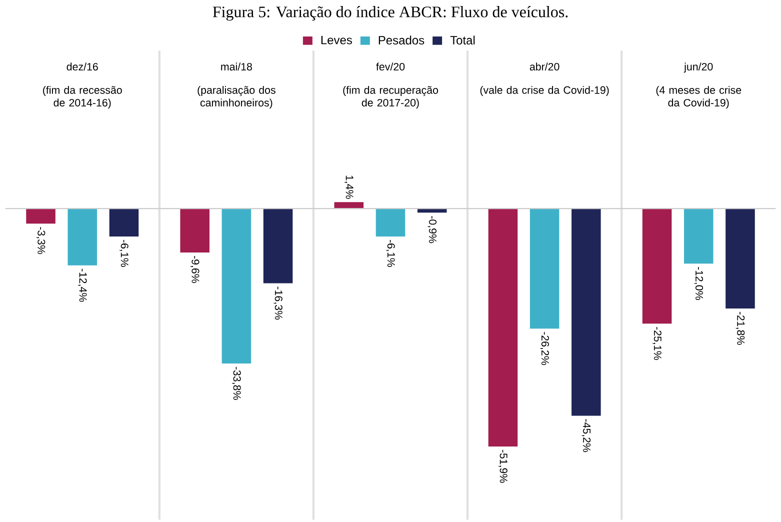 The height and width of the screenshot is (522, 781). Describe the element at coordinates (278, 303) in the screenshot. I see `data-label: -16,3%` at that location.